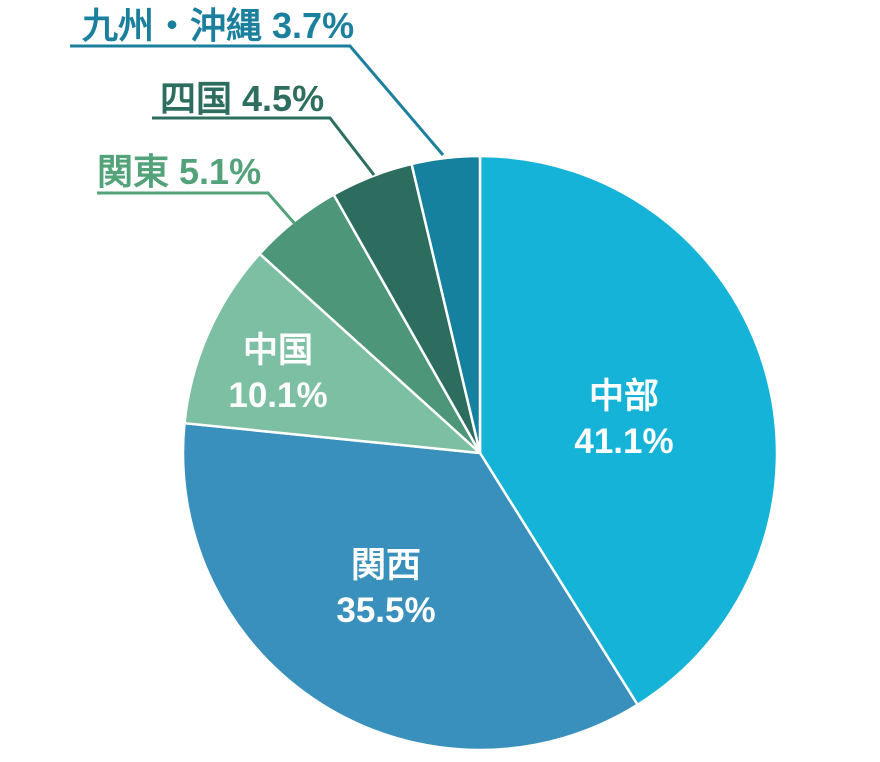  What do you see at coordinates (385, 610) in the screenshot?
I see `slice-percent-label-kansai: 35.5%` at bounding box center [385, 610].